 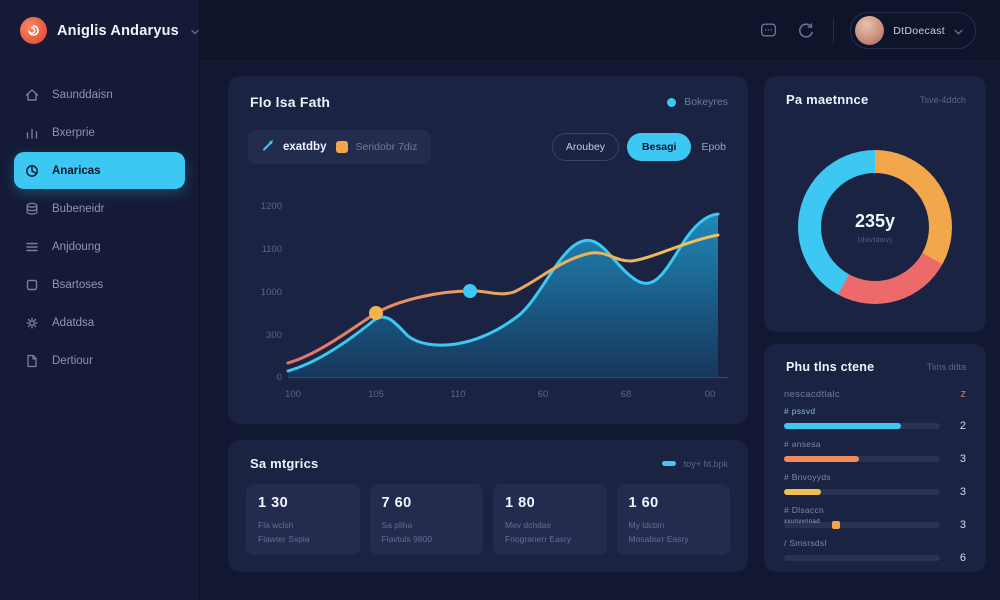 What do you see at coordinates (705, 463) in the screenshot?
I see `metrics-legend-label: toy+ fd.bpk` at bounding box center [705, 463].